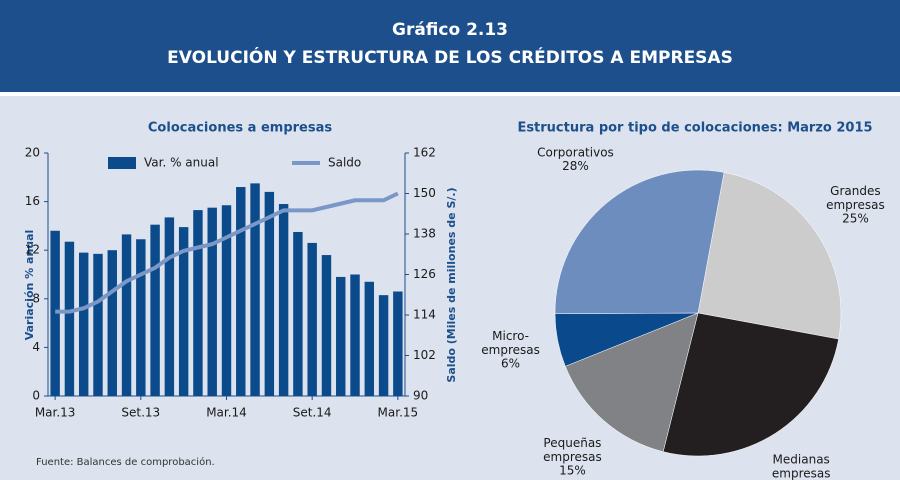 The image size is (900, 480). What do you see at coordinates (855, 218) in the screenshot?
I see `slice-value-label: 25%` at bounding box center [855, 218].